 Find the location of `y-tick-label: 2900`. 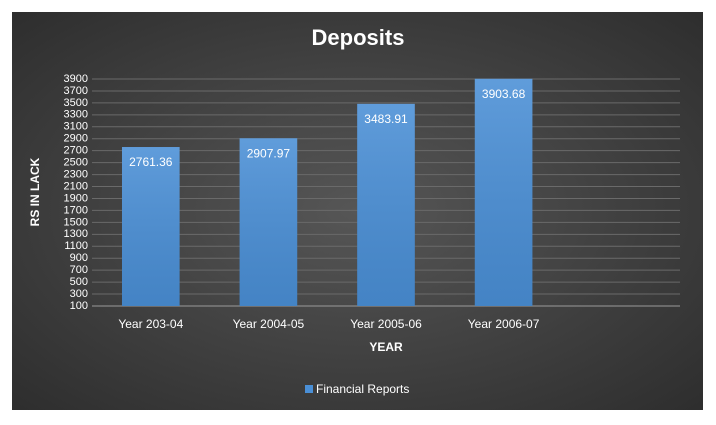

y-tick-label: 2900 is located at coordinates (76, 139).